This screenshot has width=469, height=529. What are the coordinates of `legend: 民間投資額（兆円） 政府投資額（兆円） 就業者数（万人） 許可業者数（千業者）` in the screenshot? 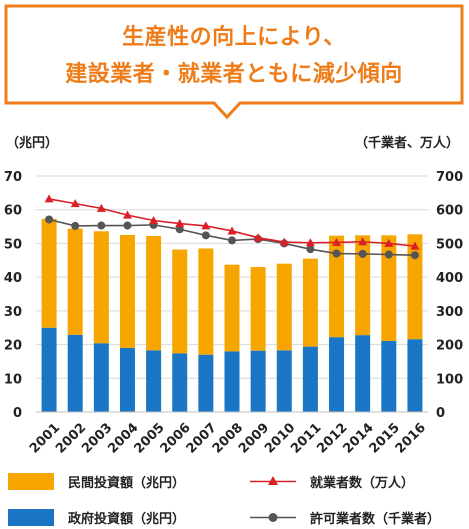 It's located at (234, 497).